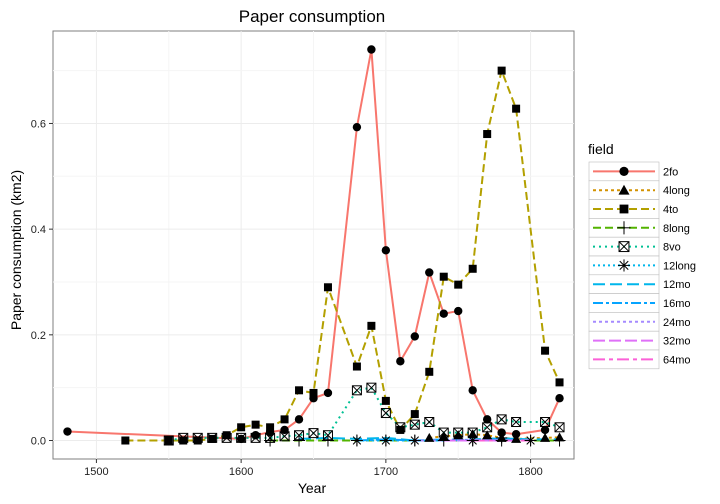 Image resolution: width=720 pixels, height=504 pixels. I want to click on x-tick-label: 1700, so click(386, 472).